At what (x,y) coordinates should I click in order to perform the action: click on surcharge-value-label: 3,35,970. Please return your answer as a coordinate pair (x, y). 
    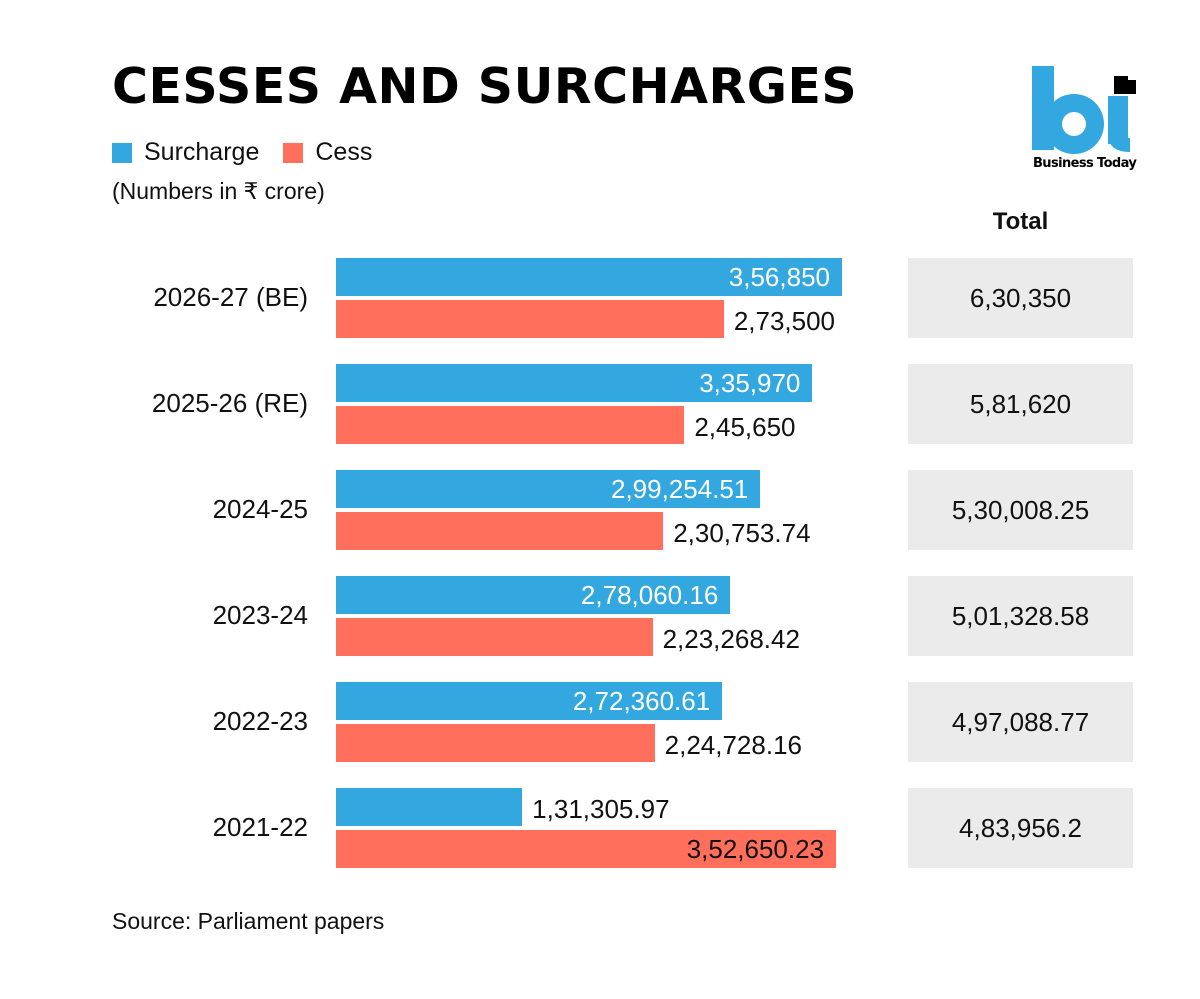
    Looking at the image, I should click on (750, 383).